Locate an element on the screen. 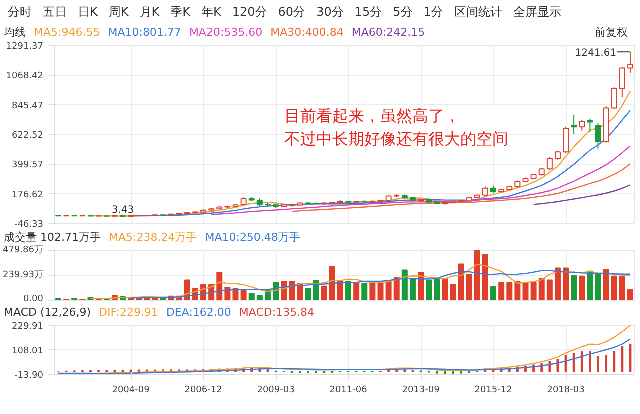  y-tick-label: 845.47 is located at coordinates (28, 106).